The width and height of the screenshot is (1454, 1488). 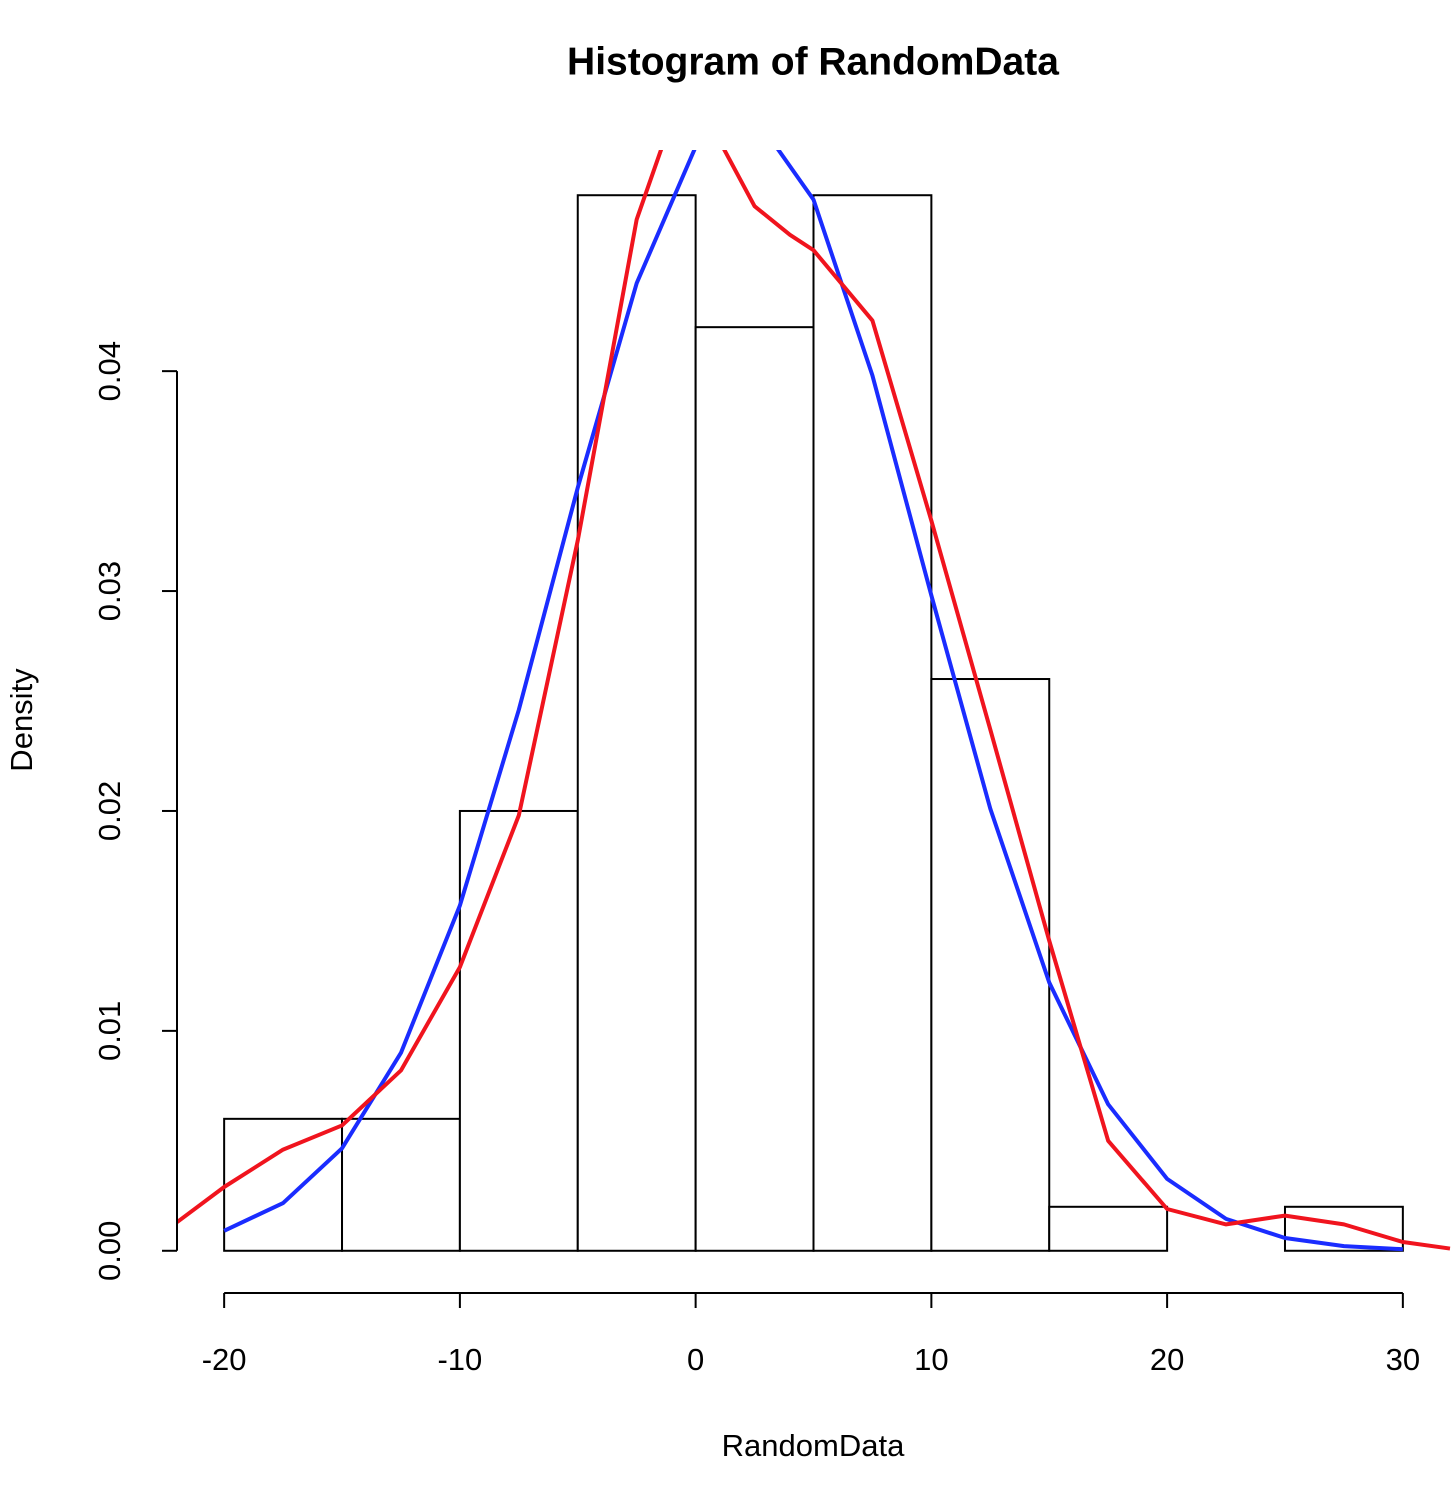 I want to click on chart-title: Histogram of RandomData, so click(x=813, y=61).